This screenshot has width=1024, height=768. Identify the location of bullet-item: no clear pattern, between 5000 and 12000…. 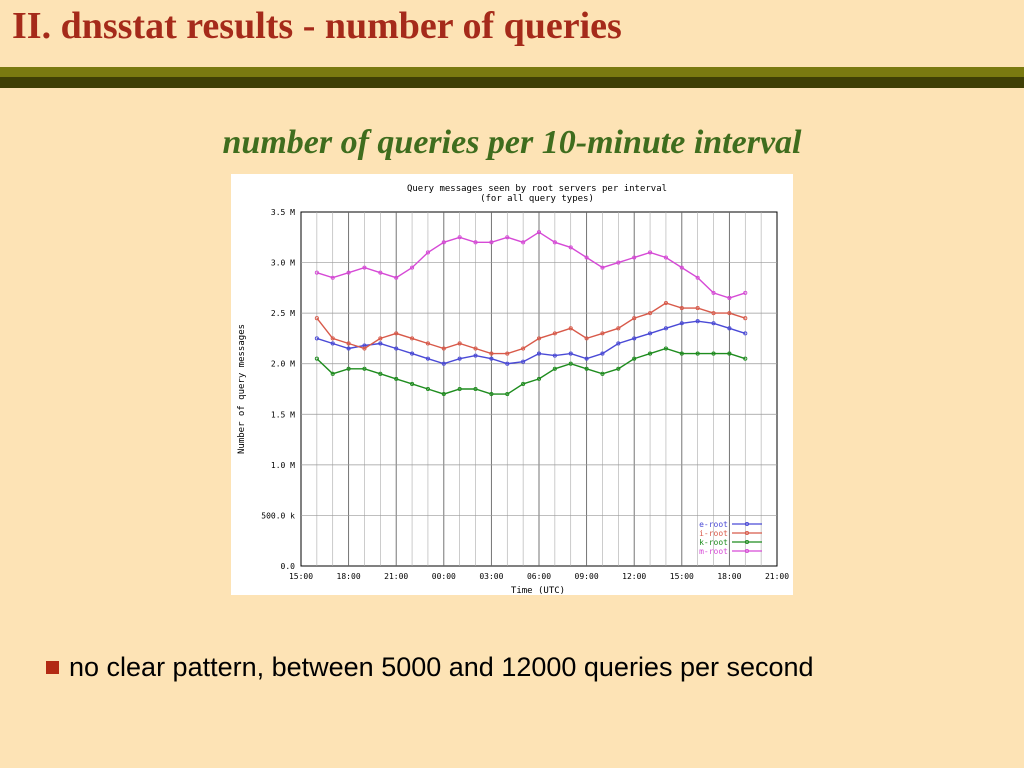
(430, 667).